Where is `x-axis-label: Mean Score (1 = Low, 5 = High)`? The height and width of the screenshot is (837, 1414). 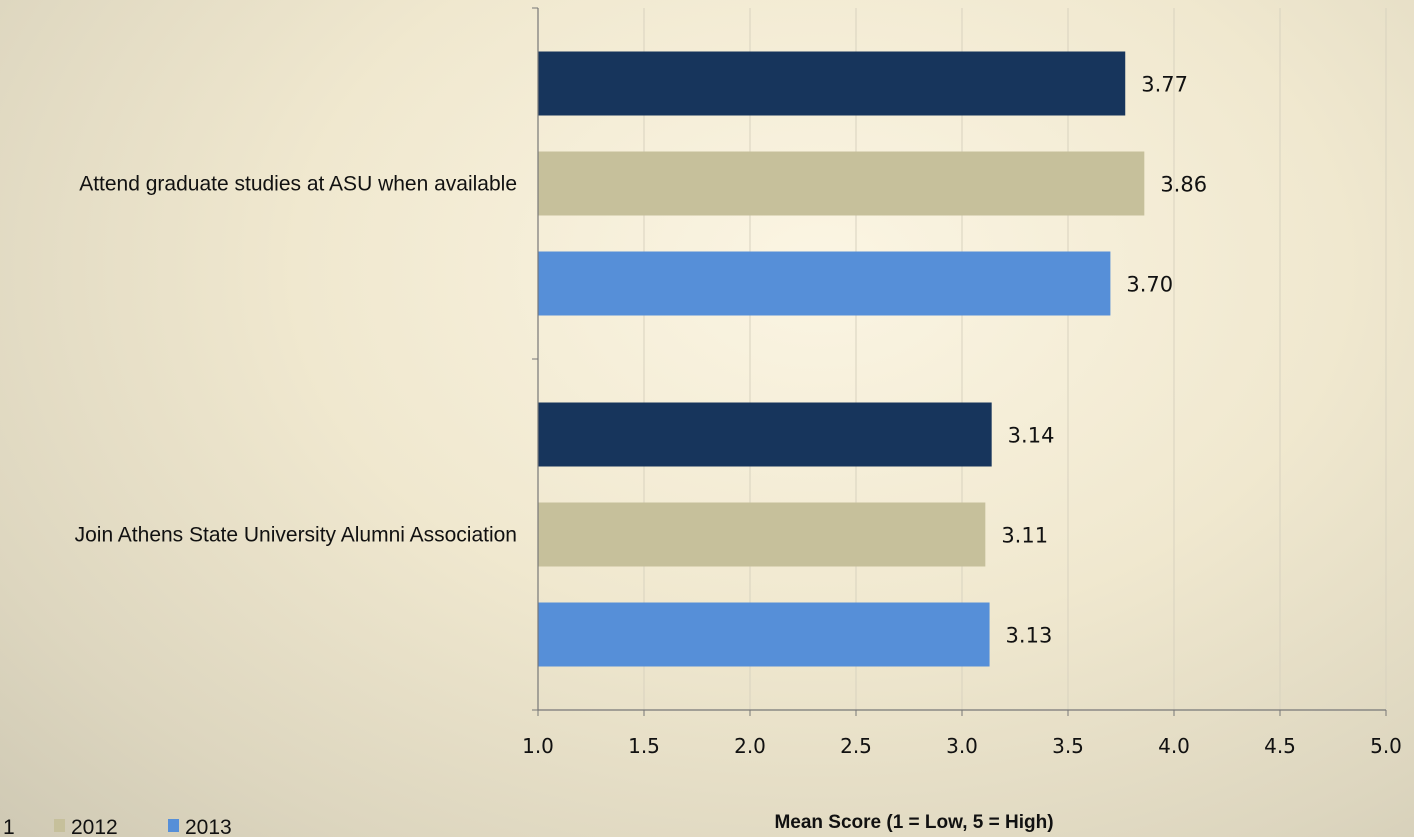
x-axis-label: Mean Score (1 = Low, 5 = High) is located at coordinates (913, 822).